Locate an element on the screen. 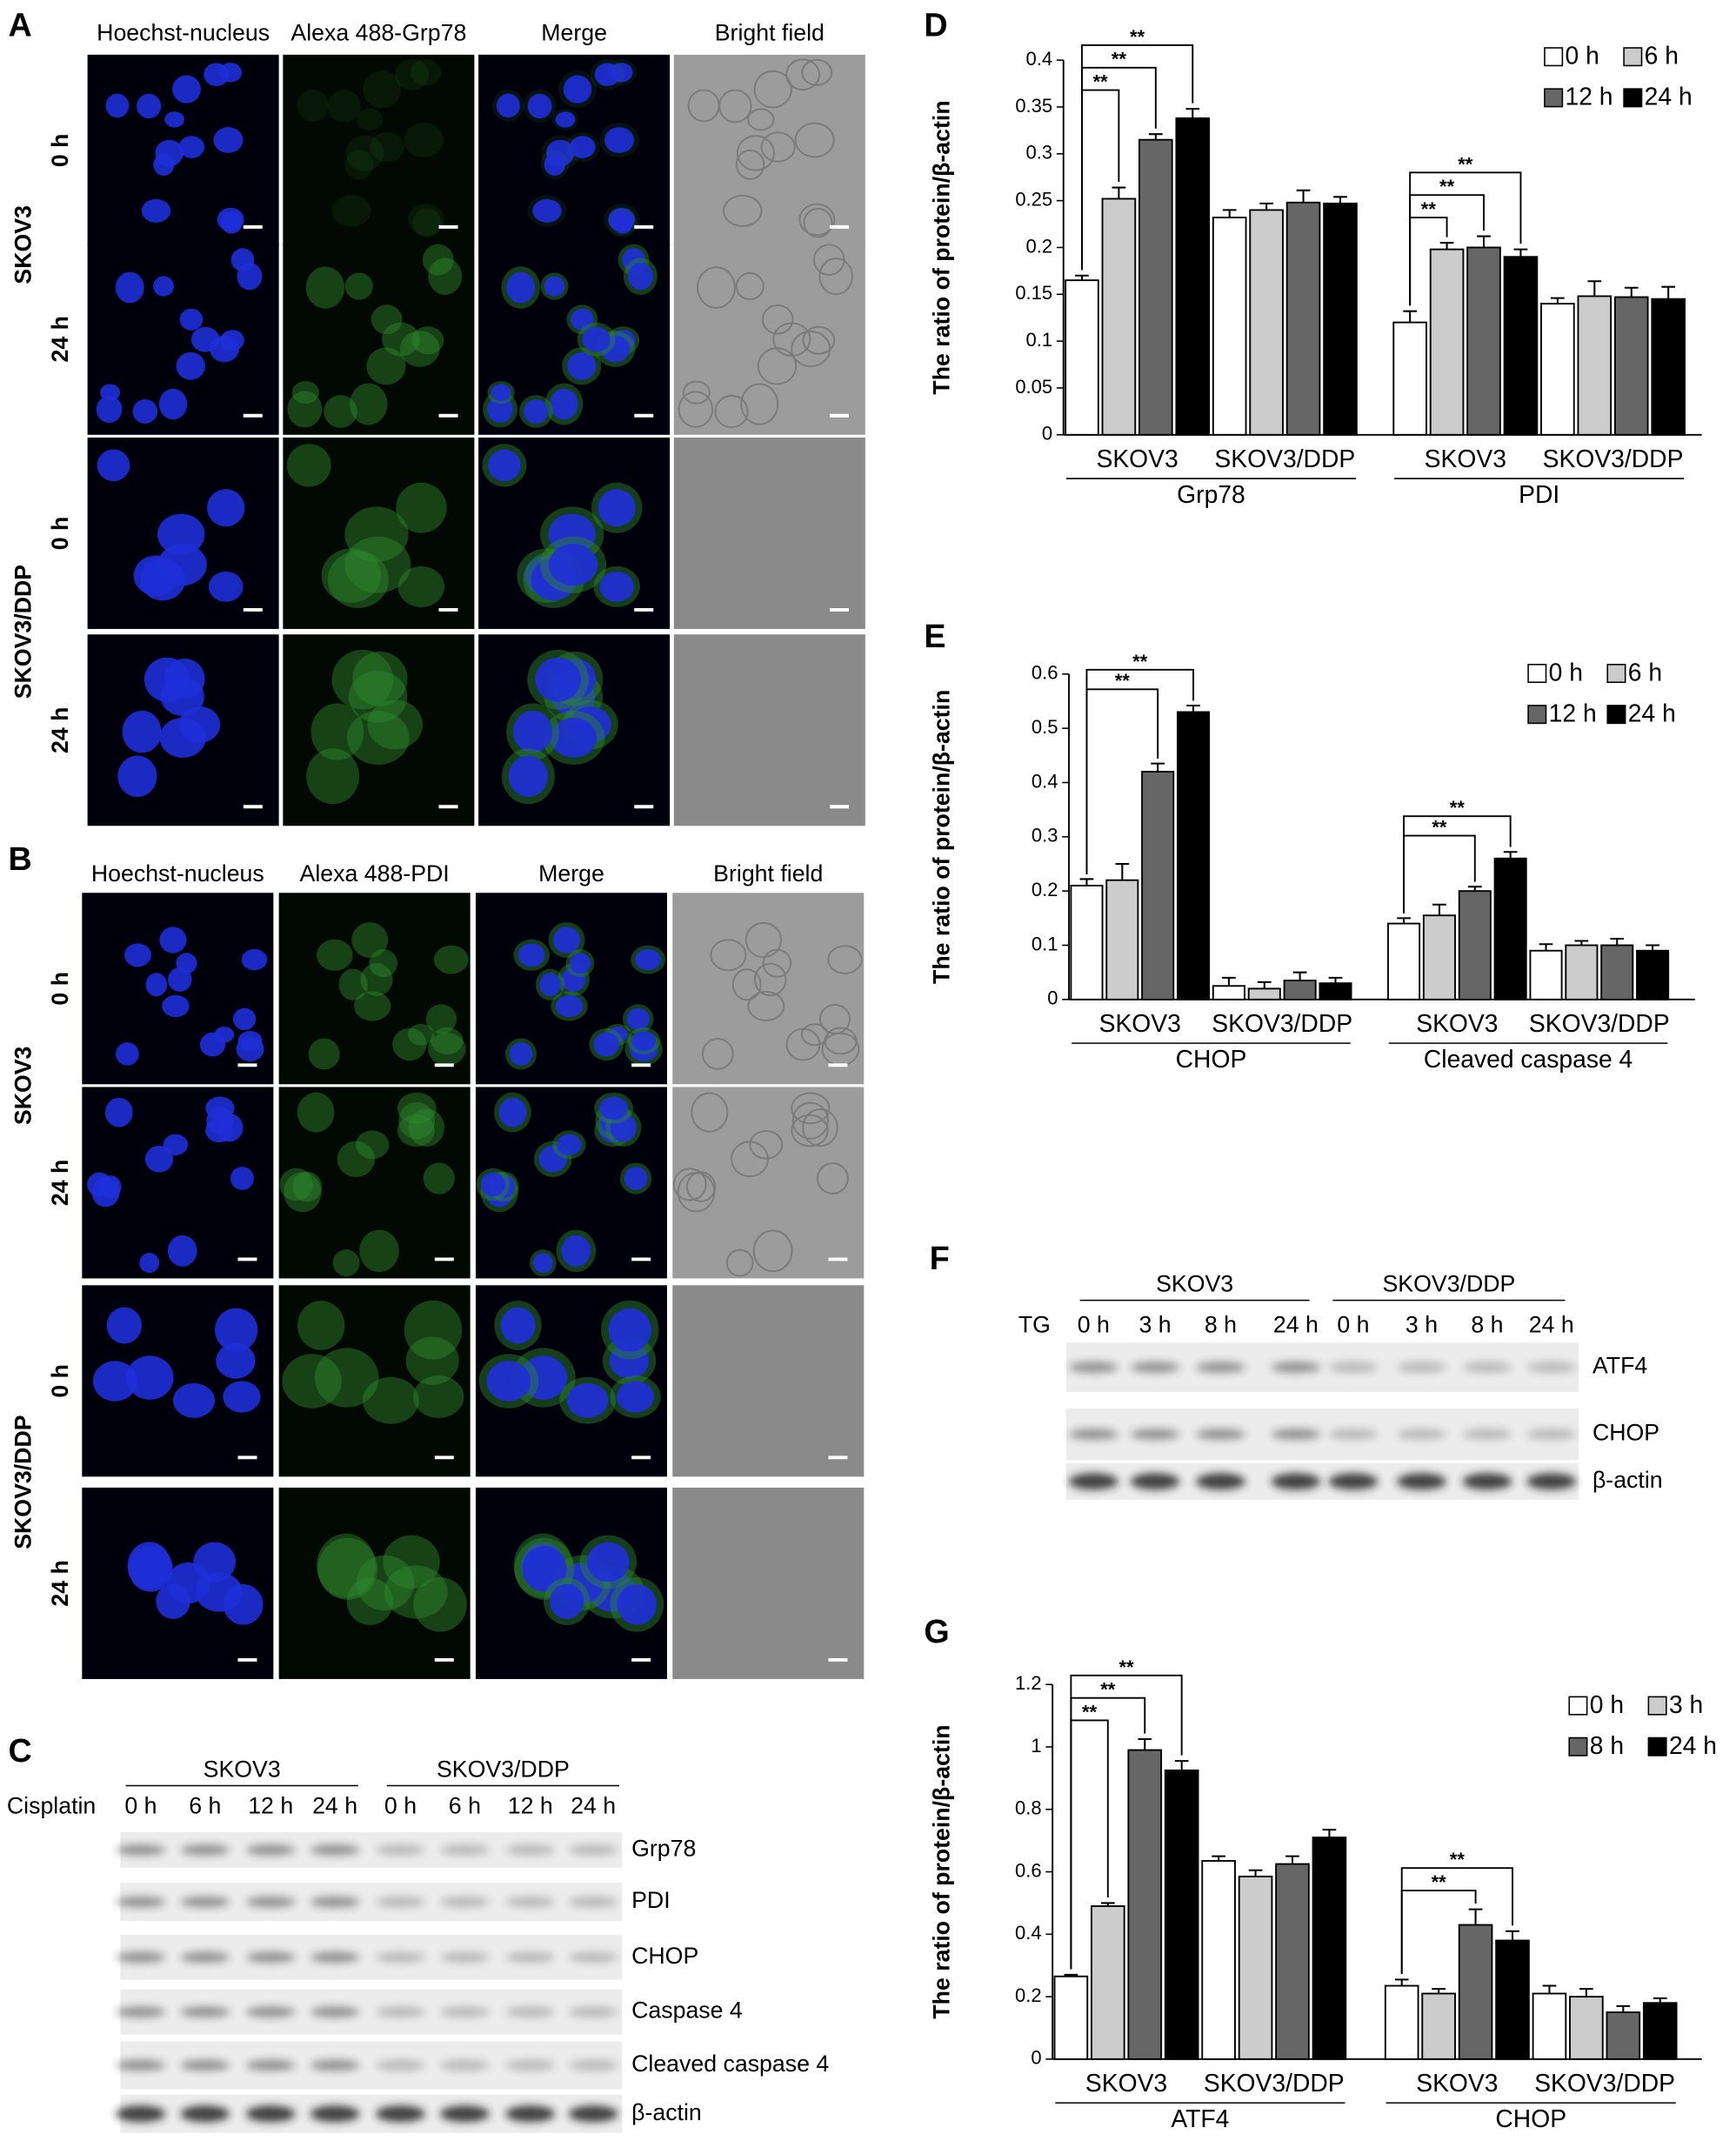 This screenshot has height=2148, width=1736. y-tick-label: 0.05 is located at coordinates (1033, 387).